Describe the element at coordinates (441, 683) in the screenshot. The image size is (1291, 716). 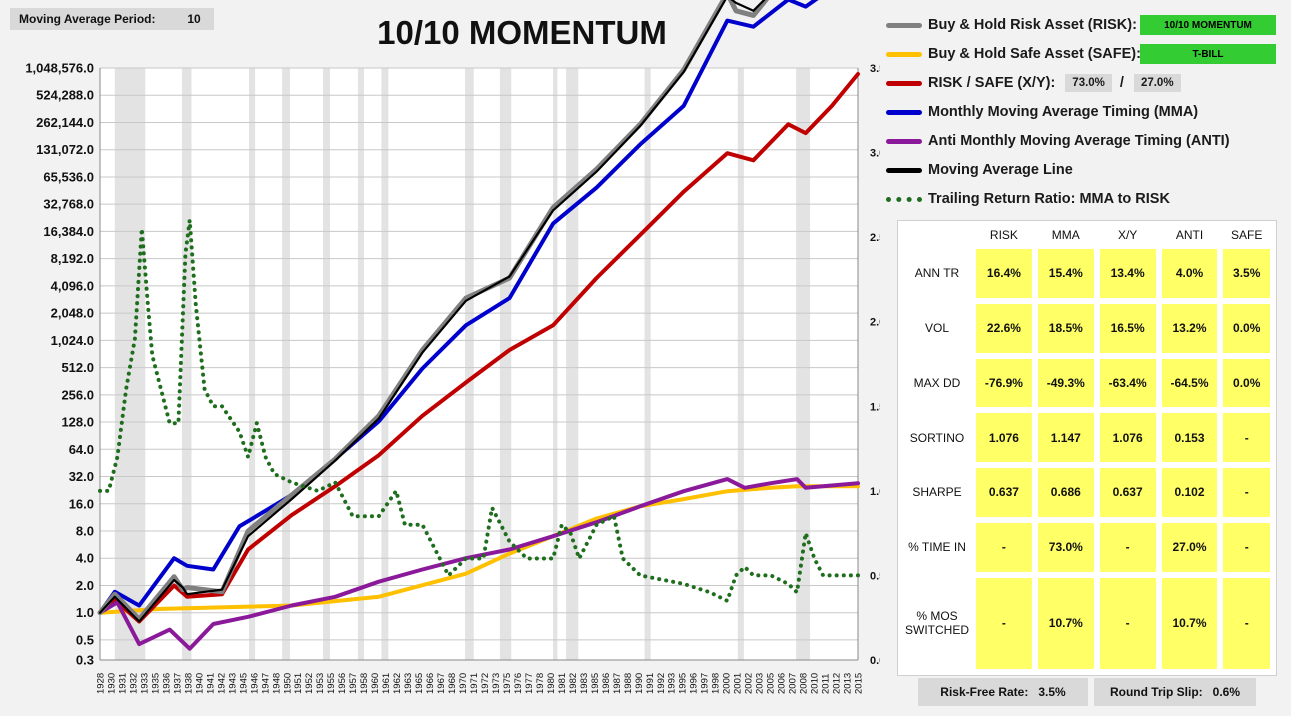
I see `x-tick-label: 1967` at that location.